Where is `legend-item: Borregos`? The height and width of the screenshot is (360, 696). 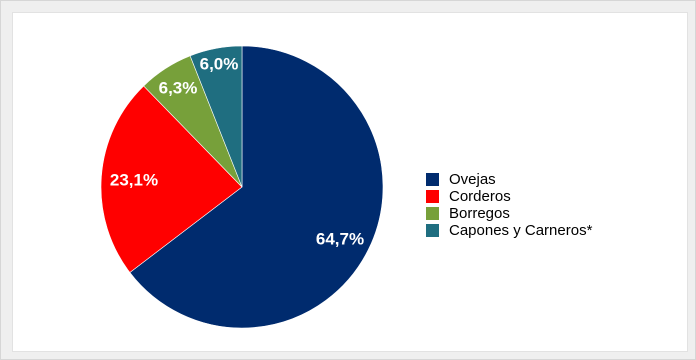
legend-item: Borregos is located at coordinates (509, 213).